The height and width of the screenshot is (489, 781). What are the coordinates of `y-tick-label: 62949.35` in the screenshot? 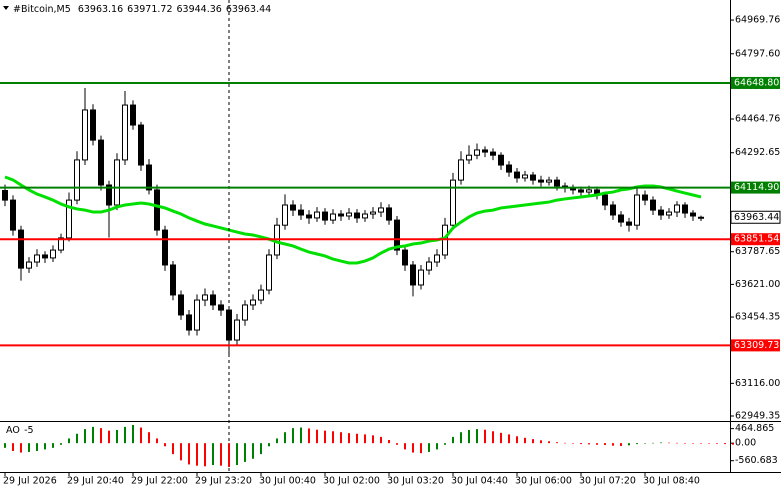 It's located at (757, 416).